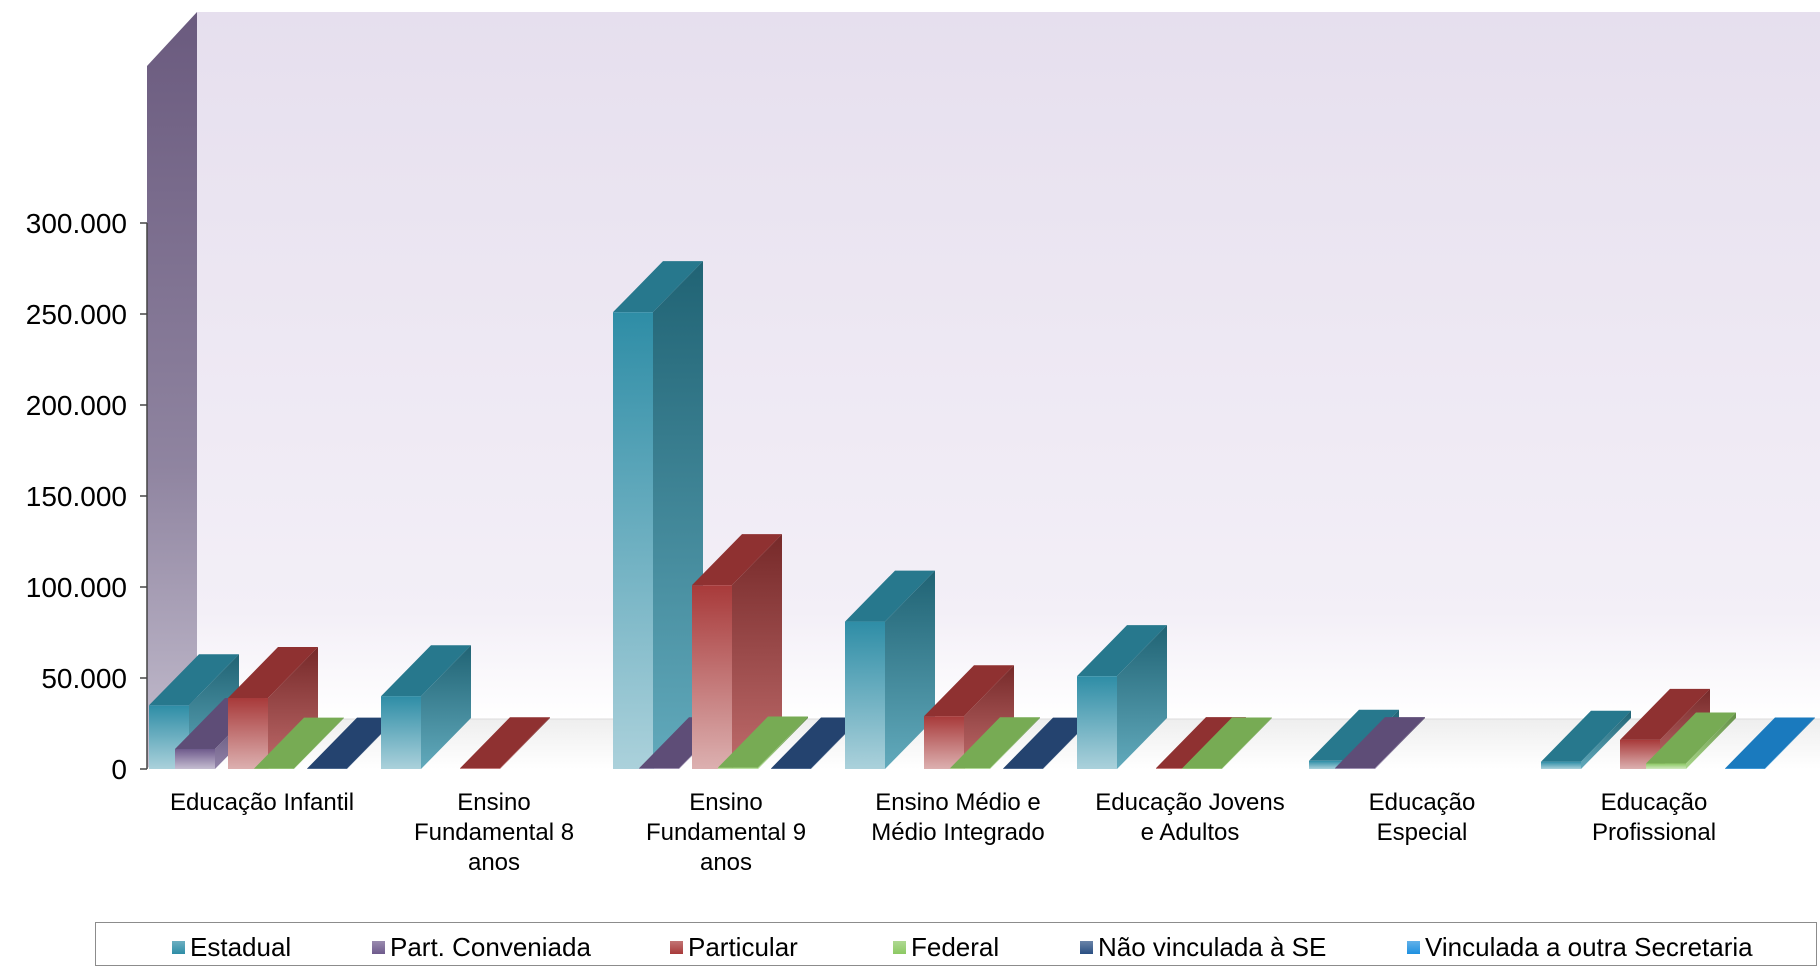  I want to click on y-tick-label: 150.000, so click(76, 496).